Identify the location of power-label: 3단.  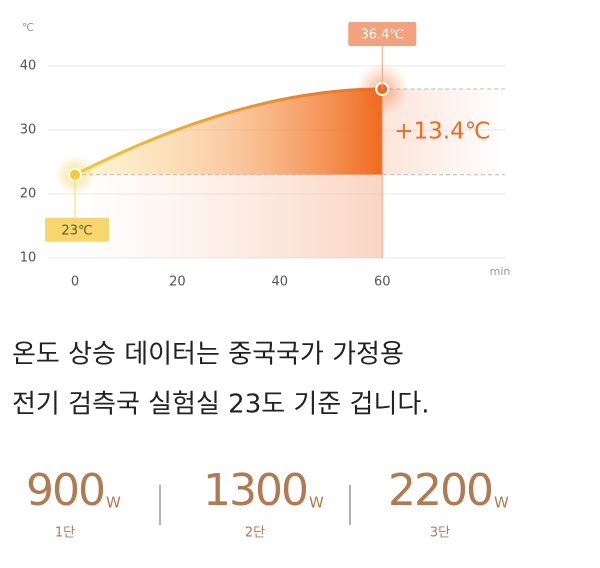
(440, 533).